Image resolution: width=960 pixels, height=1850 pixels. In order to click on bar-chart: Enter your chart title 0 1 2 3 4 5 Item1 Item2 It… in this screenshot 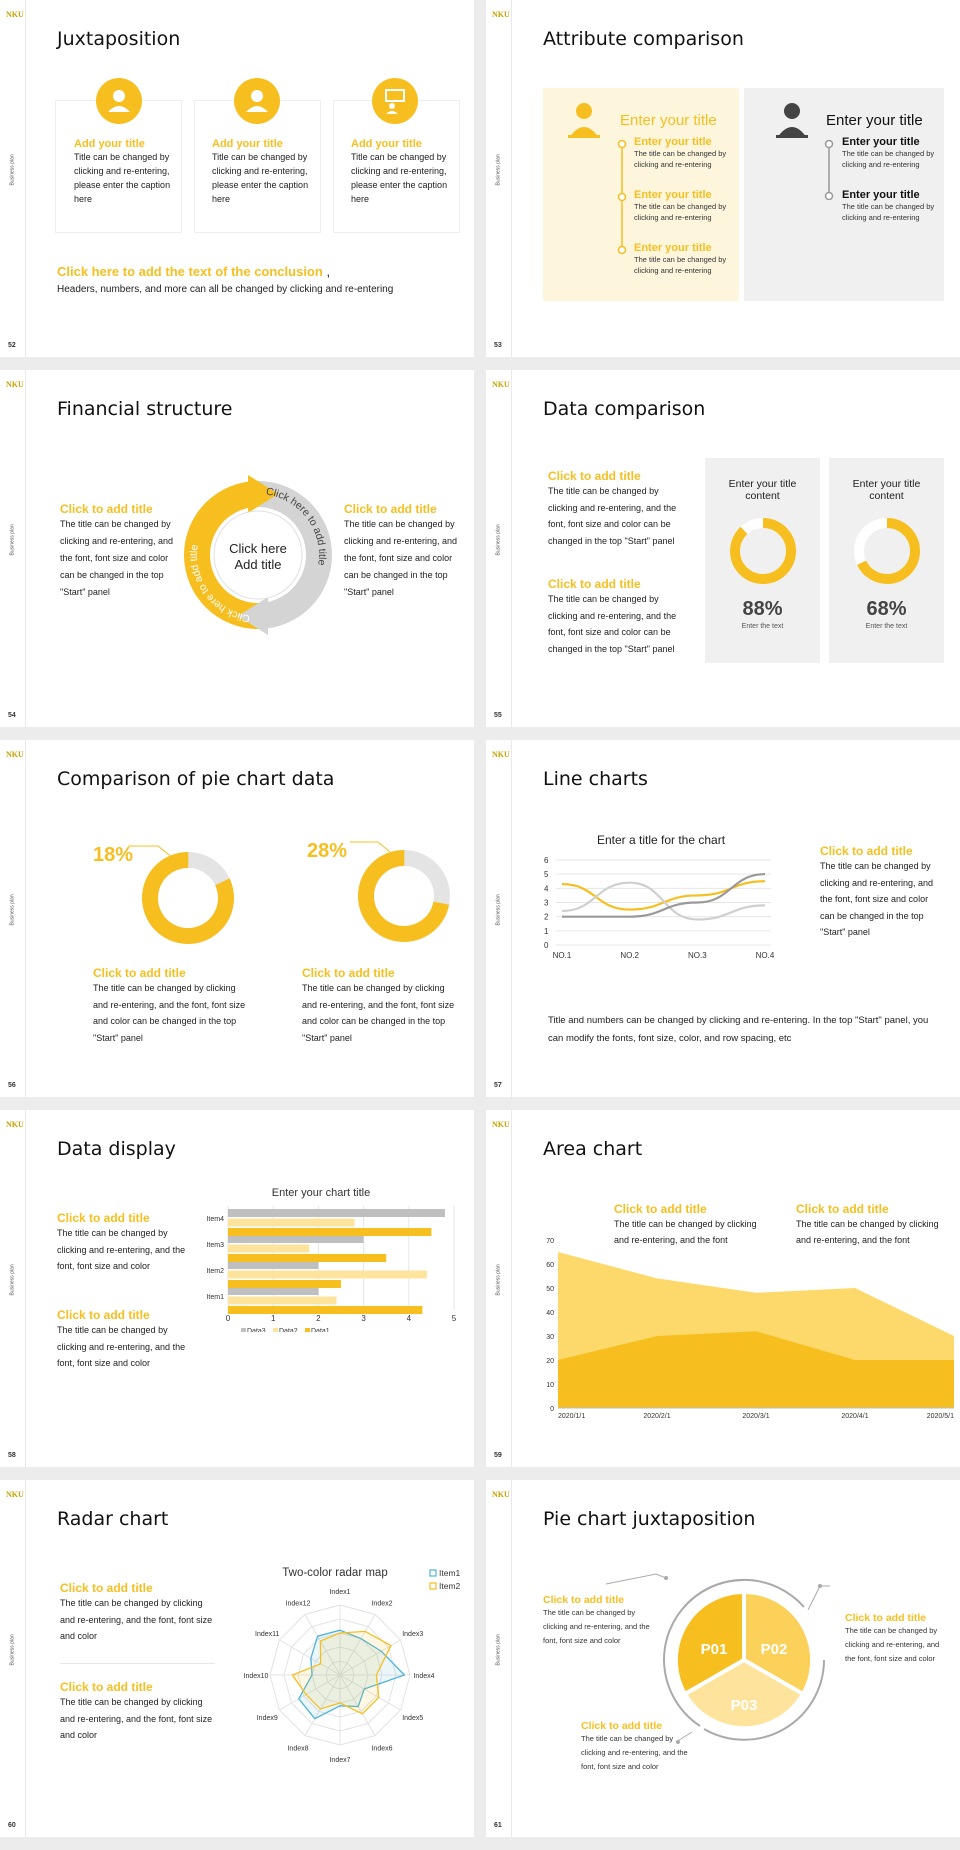, I will do `click(331, 1257)`.